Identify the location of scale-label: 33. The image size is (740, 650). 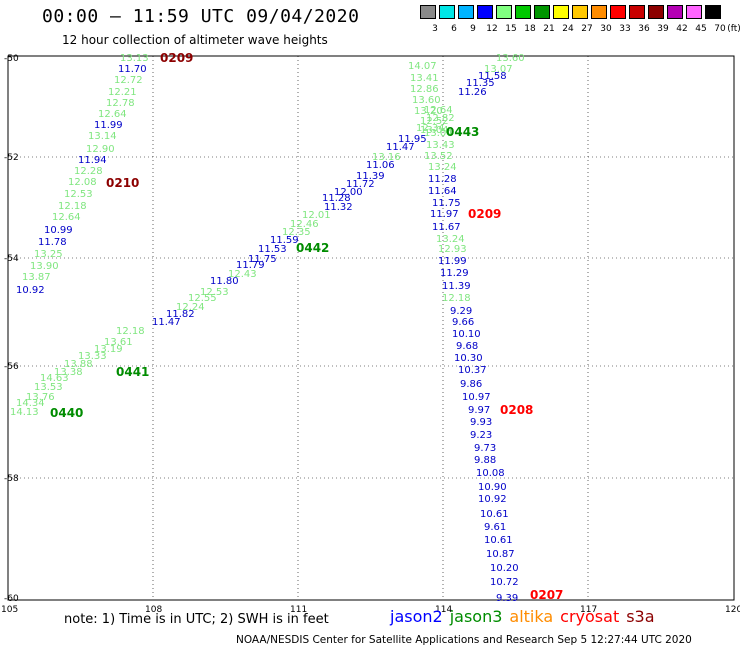
(625, 29).